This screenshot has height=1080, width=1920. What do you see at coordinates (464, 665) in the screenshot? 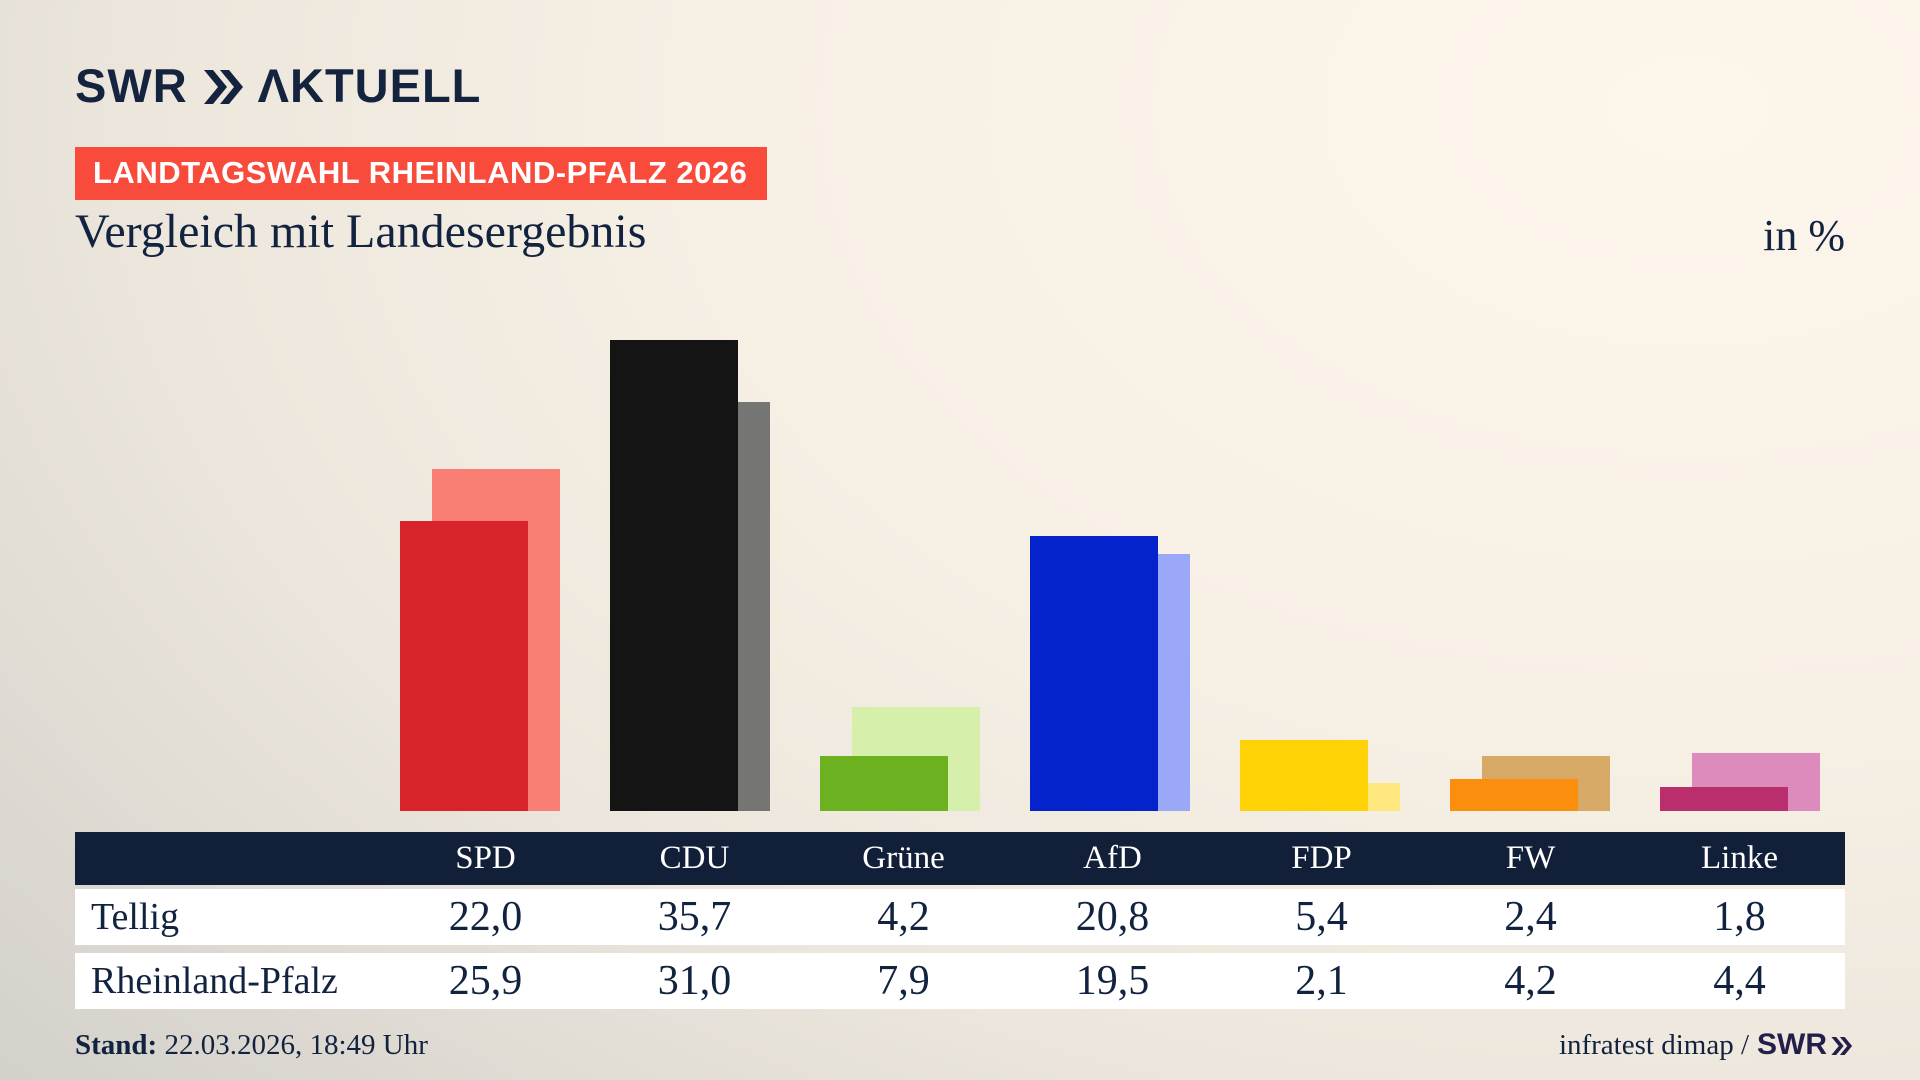
I see `bar-Tellig-SPD` at bounding box center [464, 665].